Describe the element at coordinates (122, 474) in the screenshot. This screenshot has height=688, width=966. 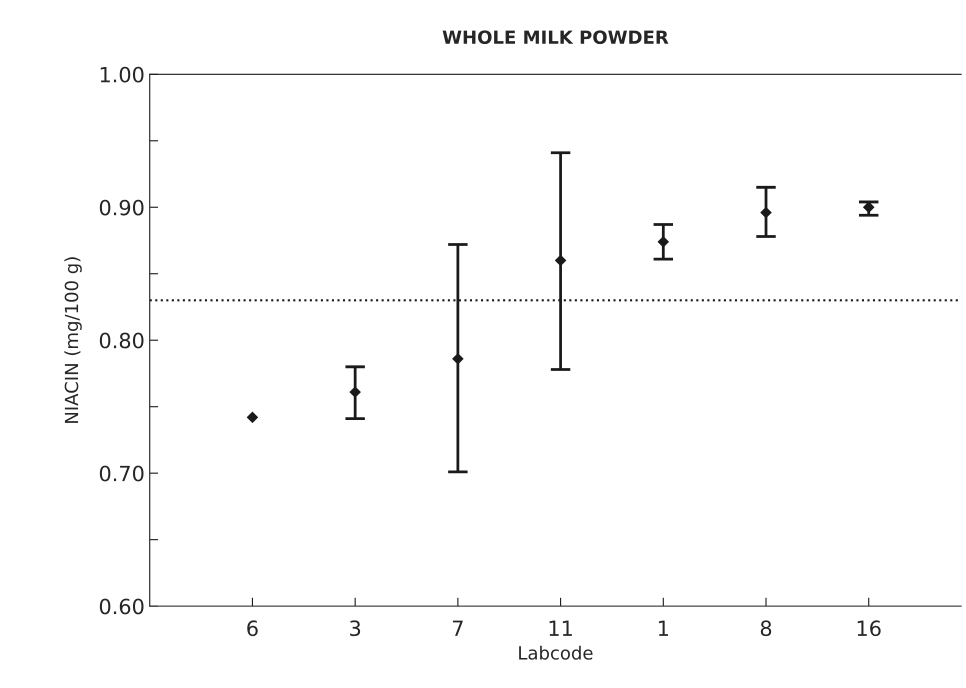
I see `y-tick-label: 0.70` at that location.